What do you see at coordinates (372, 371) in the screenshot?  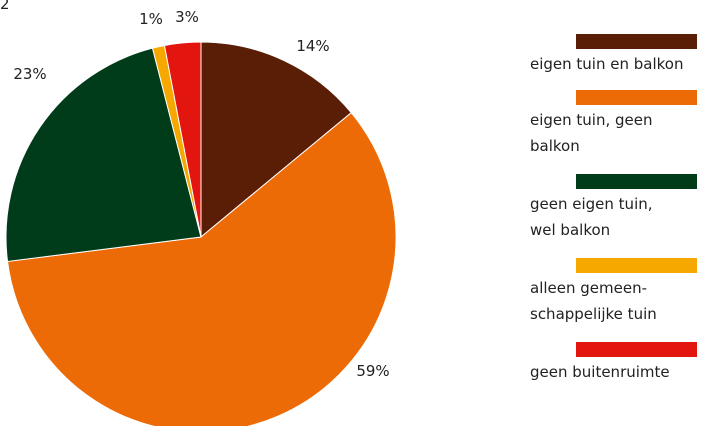 I see `slice-data-label-2: 59%` at bounding box center [372, 371].